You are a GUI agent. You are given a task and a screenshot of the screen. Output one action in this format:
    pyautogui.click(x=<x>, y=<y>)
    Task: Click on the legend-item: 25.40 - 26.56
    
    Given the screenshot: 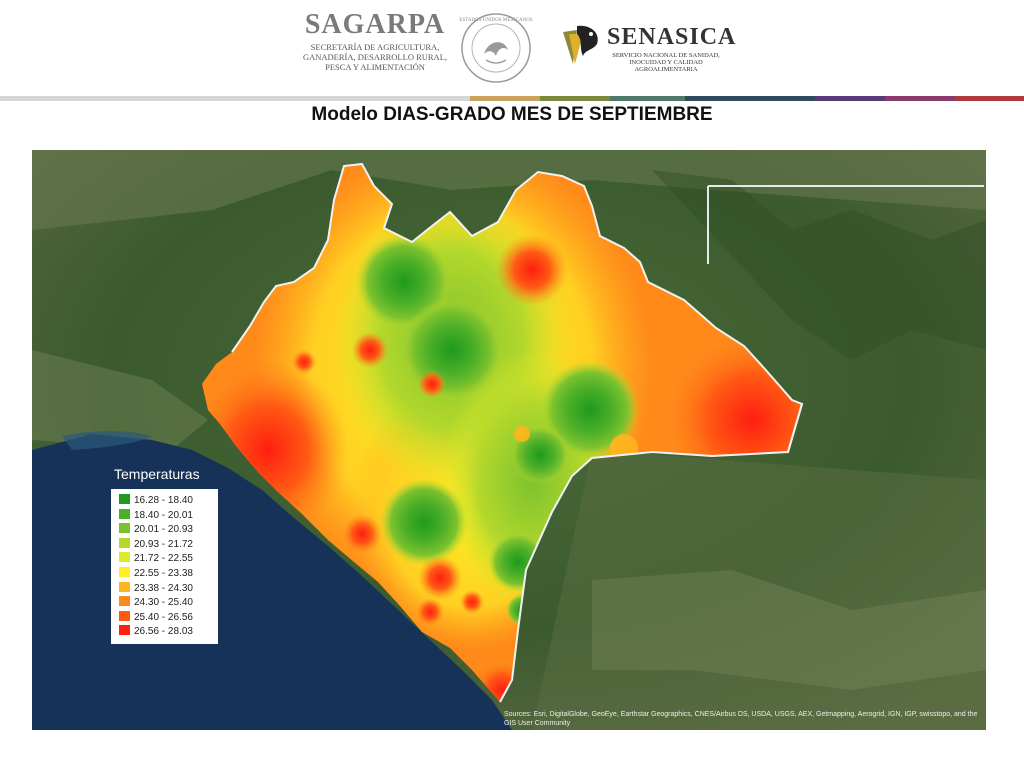 What is the action you would take?
    pyautogui.click(x=156, y=617)
    